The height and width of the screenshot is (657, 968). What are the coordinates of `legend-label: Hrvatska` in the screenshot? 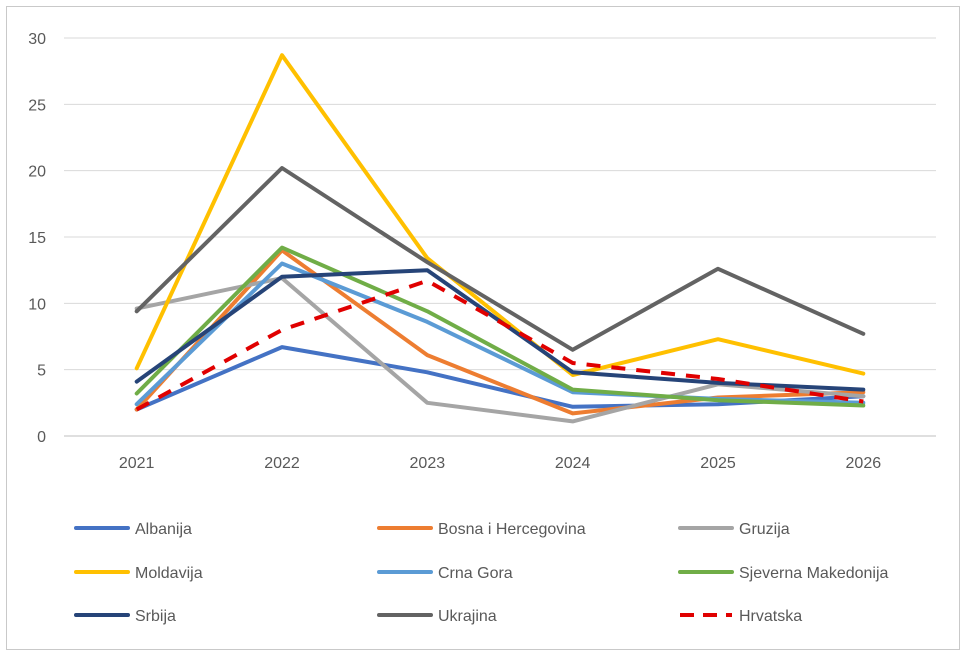 It's located at (770, 616).